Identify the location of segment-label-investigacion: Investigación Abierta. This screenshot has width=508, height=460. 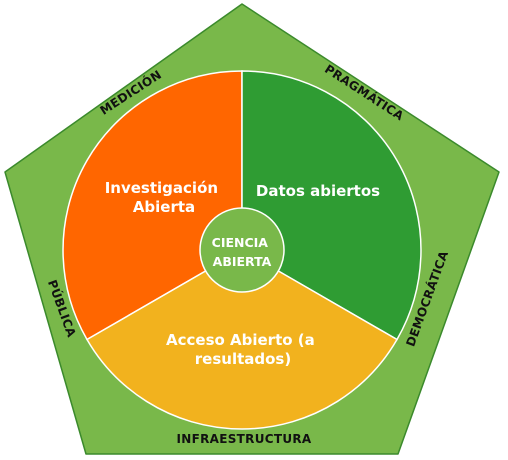
(164, 197).